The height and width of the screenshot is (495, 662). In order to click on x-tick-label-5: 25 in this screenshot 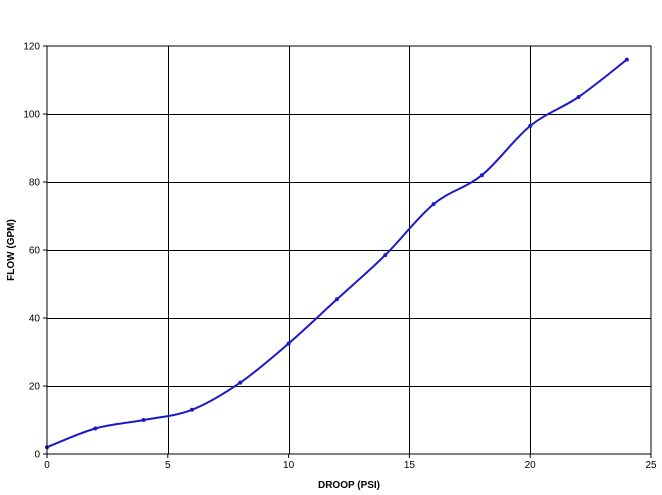, I will do `click(651, 465)`.